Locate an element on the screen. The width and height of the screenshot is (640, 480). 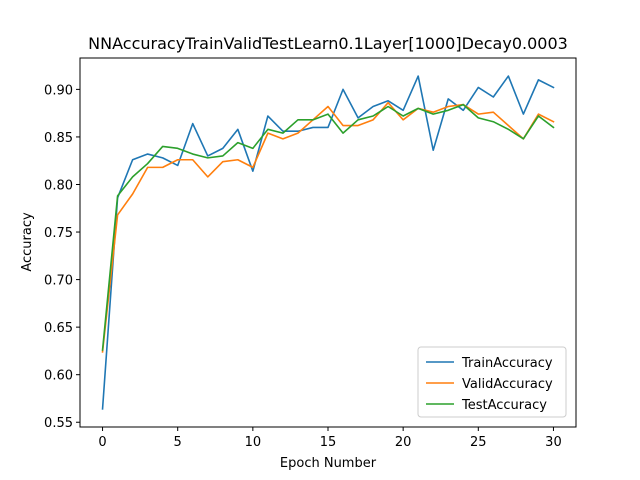
y-tick-label: 0.70 is located at coordinates (58, 281).